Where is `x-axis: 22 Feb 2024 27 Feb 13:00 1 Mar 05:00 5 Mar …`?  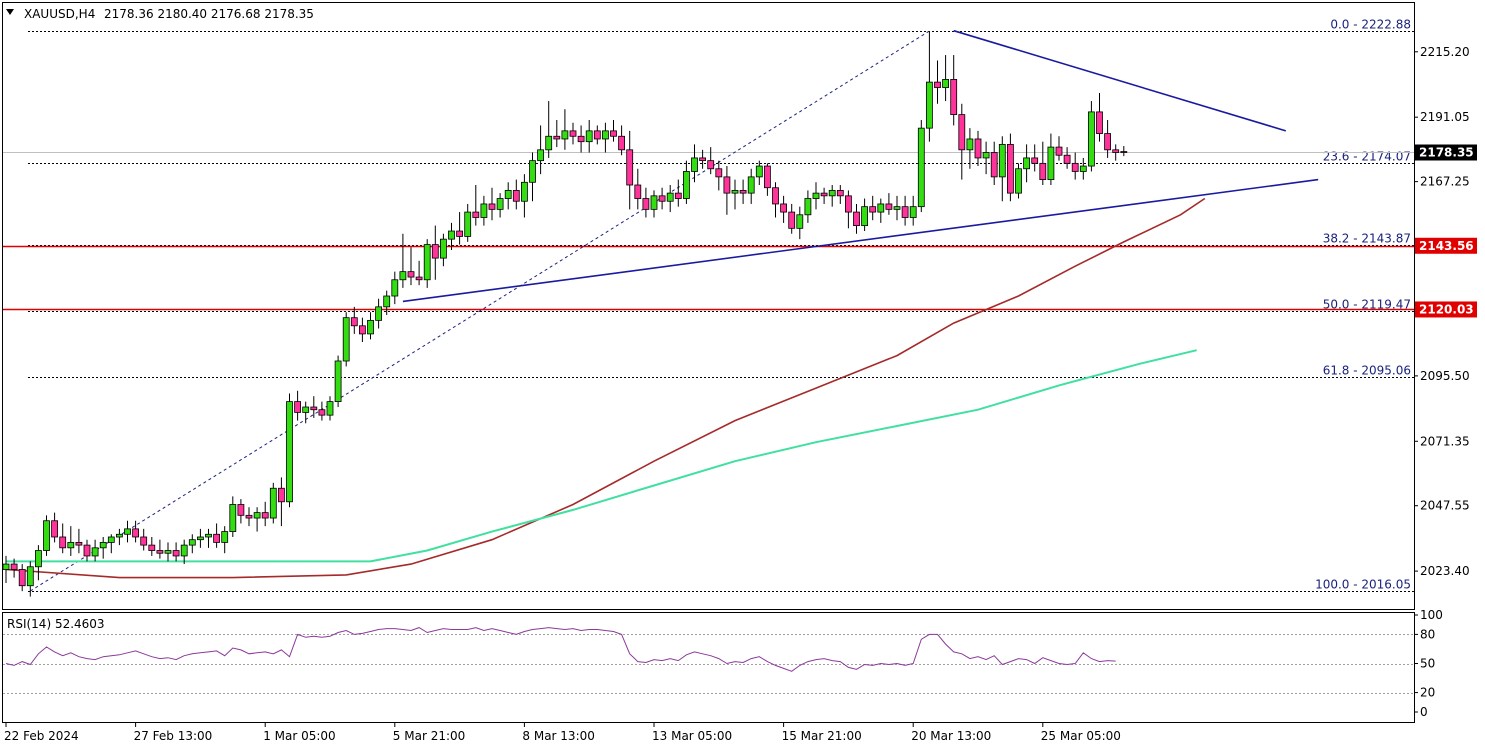
x-axis: 22 Feb 2024 27 Feb 13:00 1 Mar 05:00 5 Mar … is located at coordinates (562, 732).